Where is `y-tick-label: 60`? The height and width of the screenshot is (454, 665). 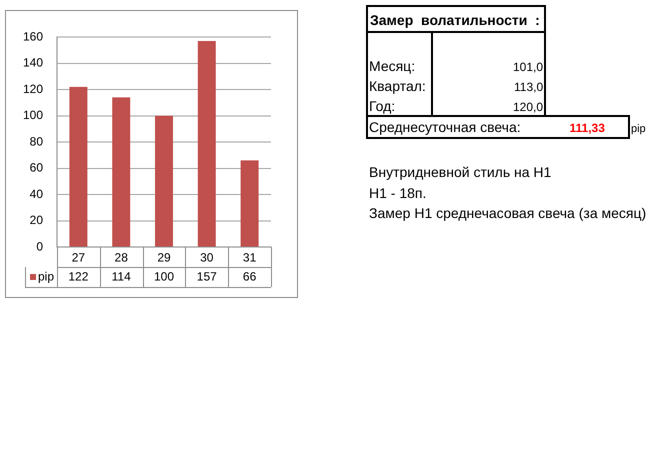
y-tick-label: 60 is located at coordinates (37, 167).